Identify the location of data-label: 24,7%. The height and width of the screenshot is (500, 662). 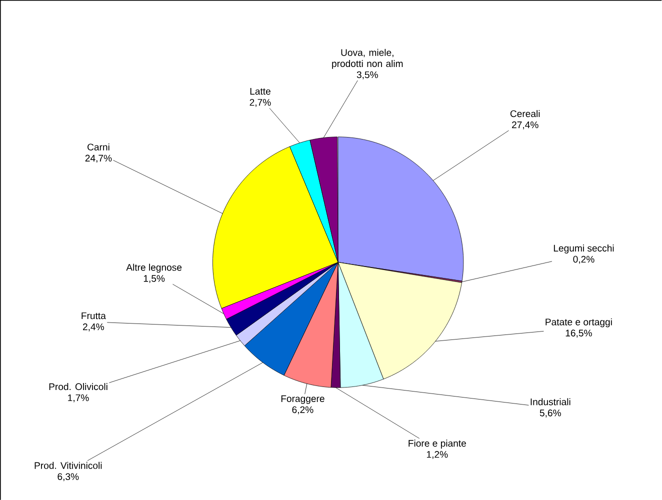
(98, 158).